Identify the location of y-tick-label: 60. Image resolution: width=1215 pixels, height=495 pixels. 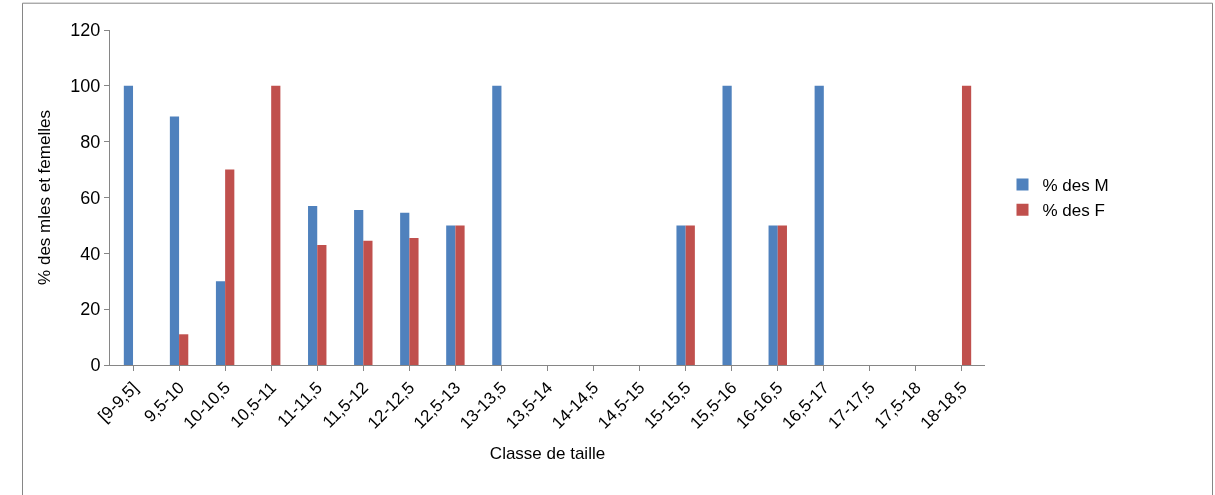
(90, 197).